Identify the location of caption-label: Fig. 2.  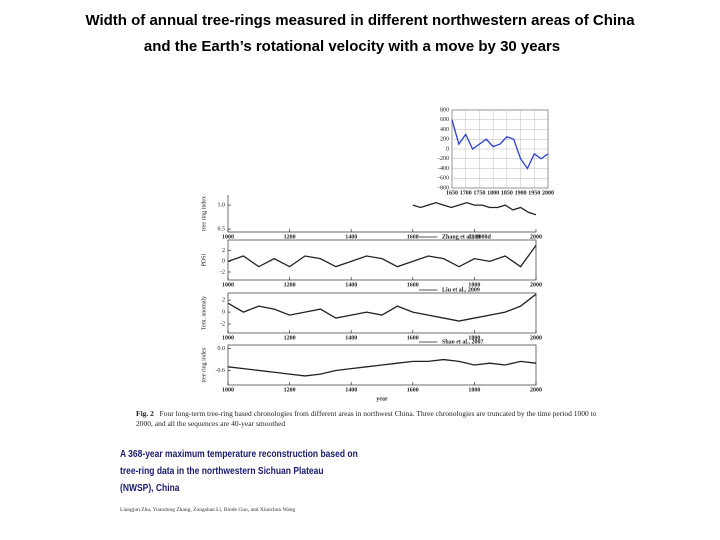
(145, 413).